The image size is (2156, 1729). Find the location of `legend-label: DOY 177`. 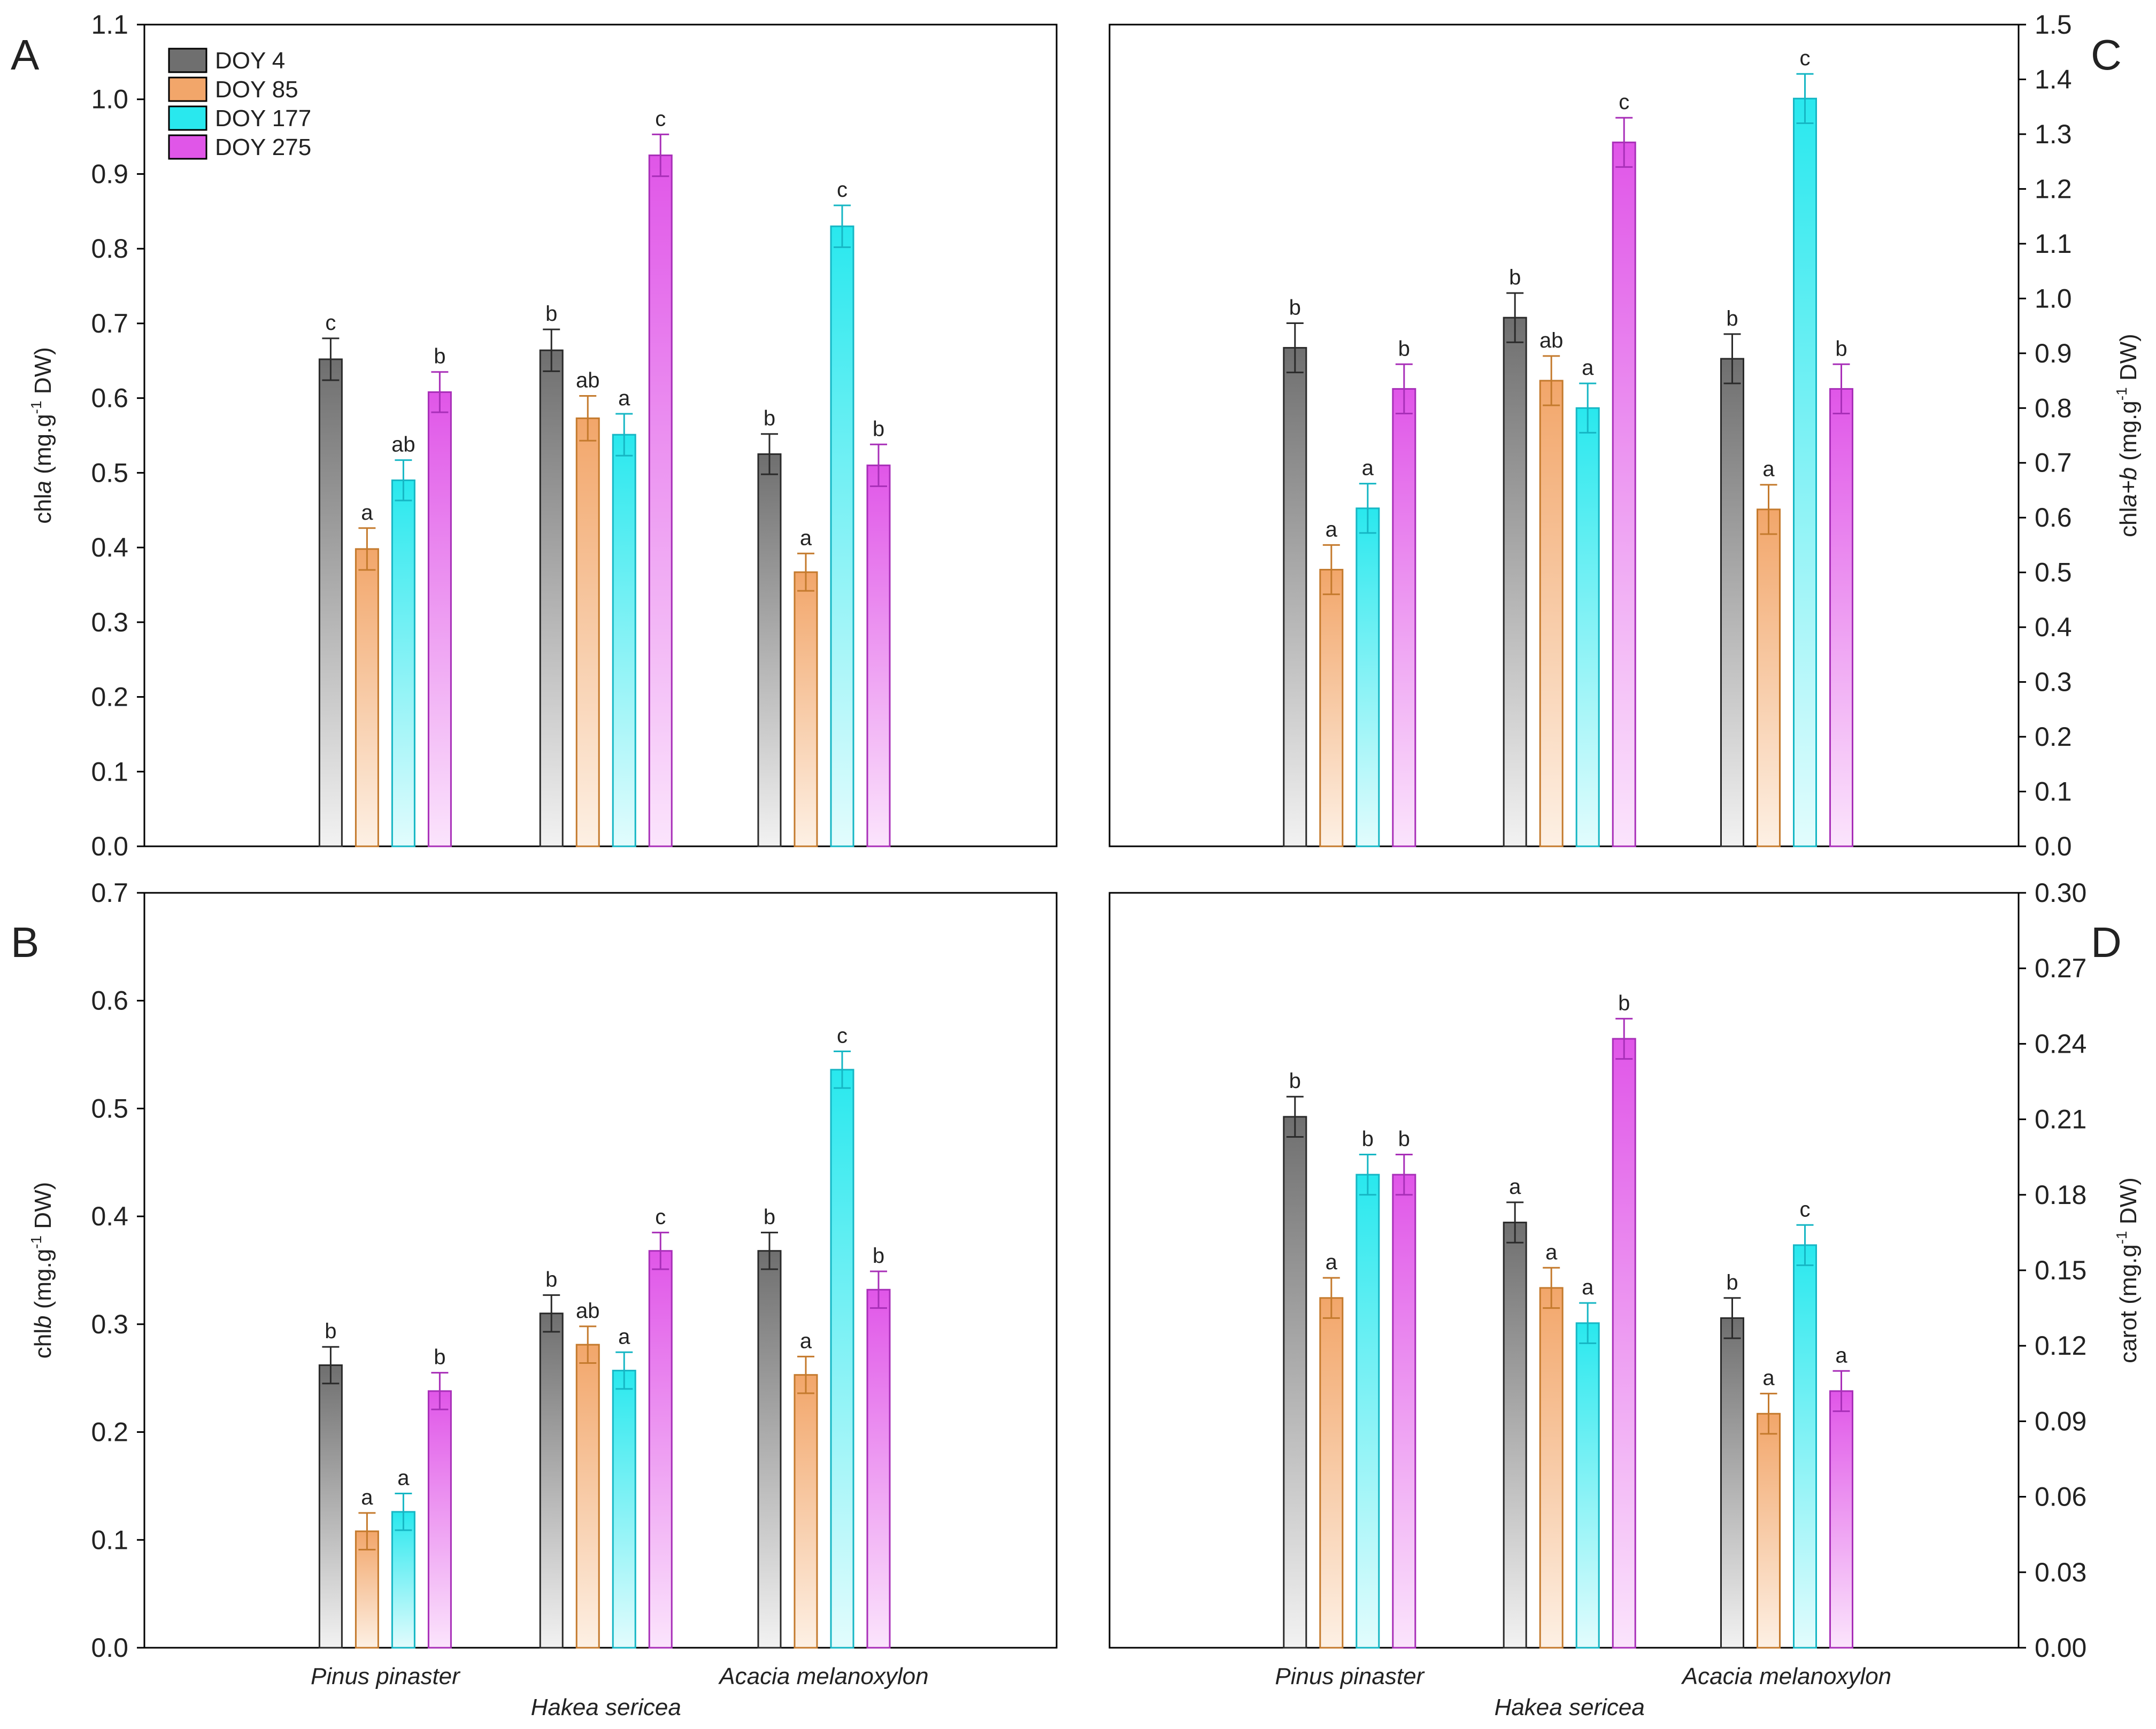

legend-label: DOY 177 is located at coordinates (263, 119).